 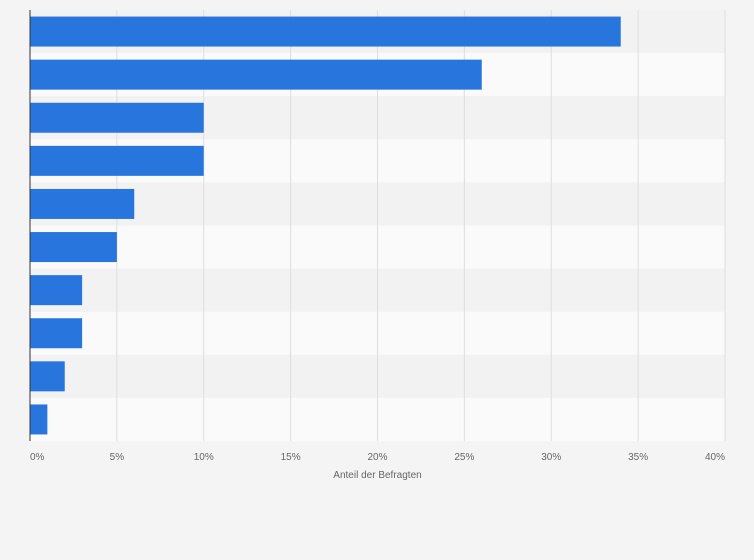 What do you see at coordinates (377, 475) in the screenshot?
I see `x-axis-title: Anteil der Befragten` at bounding box center [377, 475].